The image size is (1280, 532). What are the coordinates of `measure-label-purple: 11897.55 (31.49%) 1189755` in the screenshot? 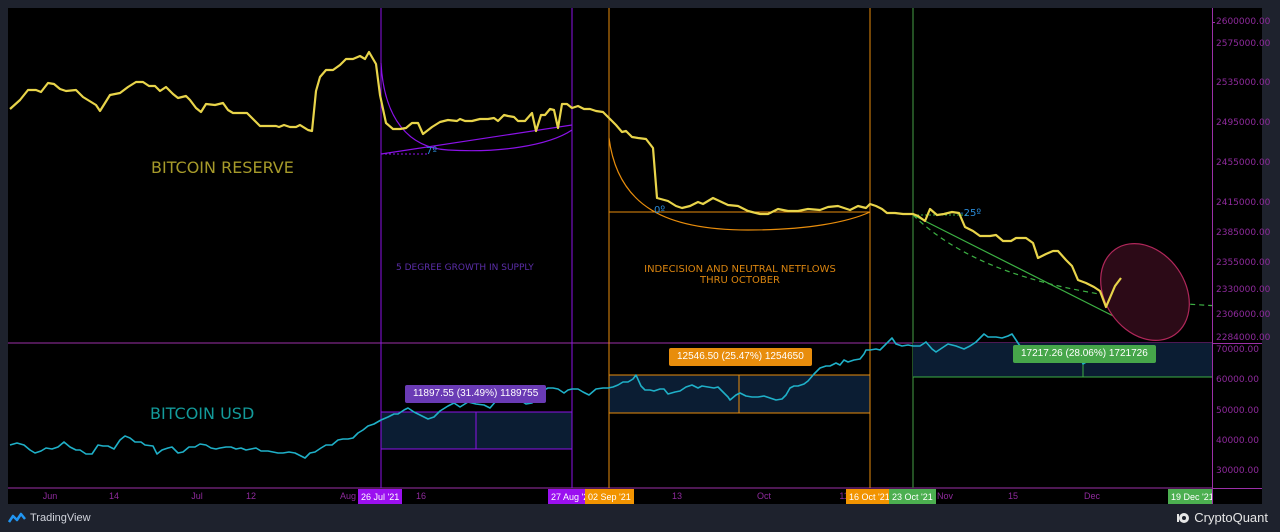 It's located at (476, 394).